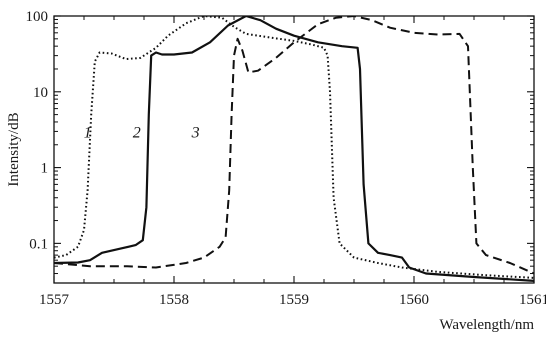 The height and width of the screenshot is (345, 546). Describe the element at coordinates (40, 93) in the screenshot. I see `y-tick-label: 10` at that location.